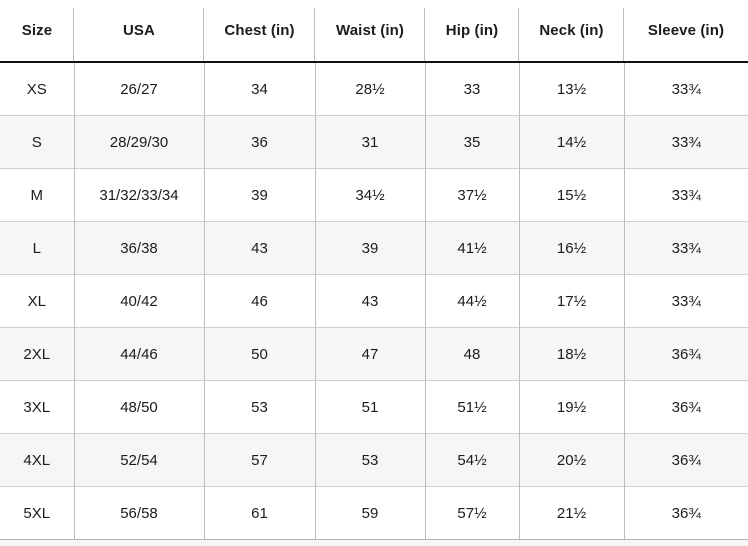  I want to click on table-row: 2XL 44/46 50 47 48 18½ 36¾, so click(374, 354).